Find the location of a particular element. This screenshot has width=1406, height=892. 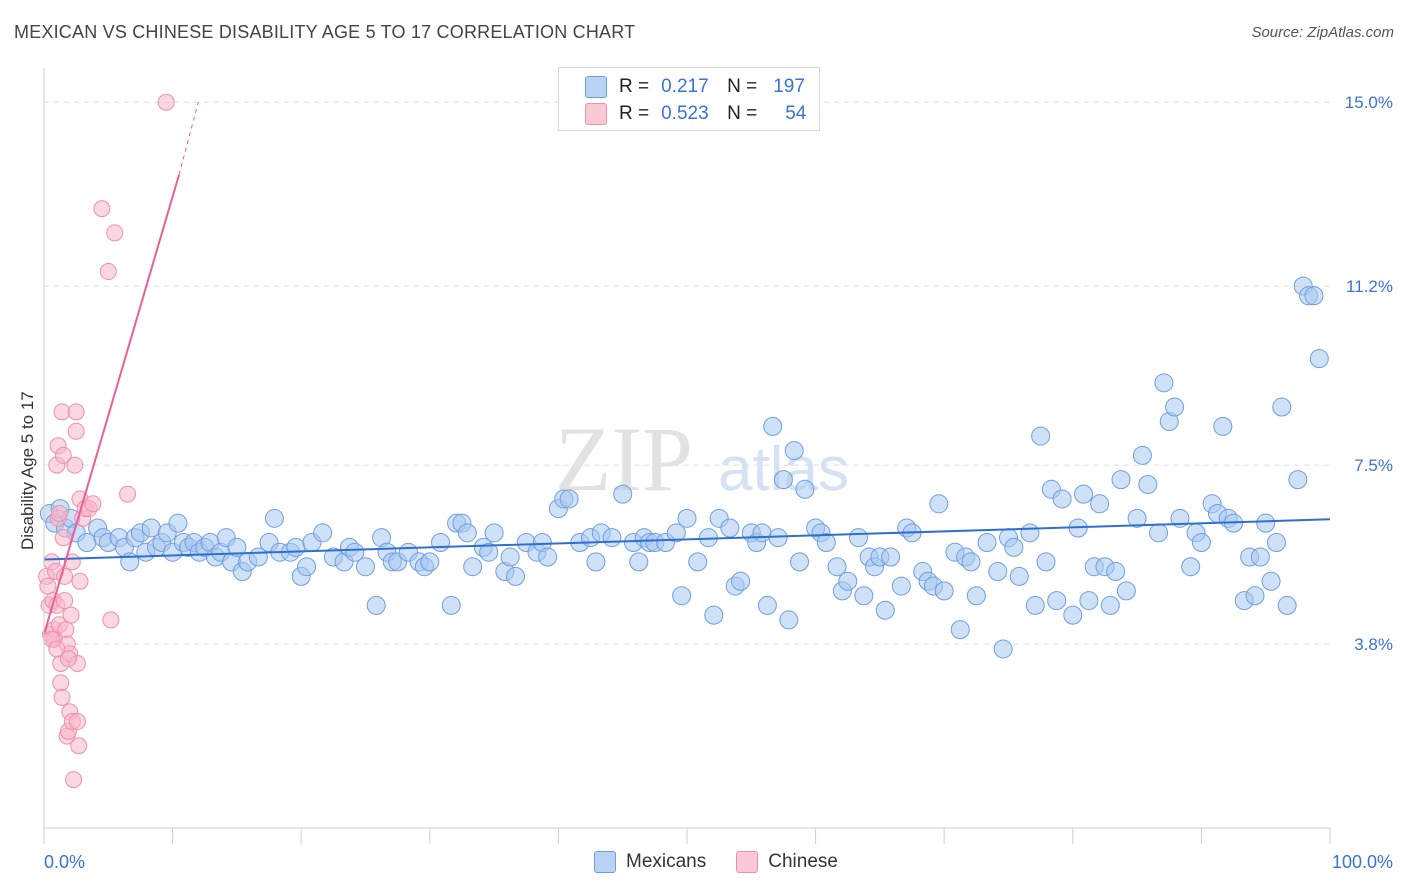

chinese-trend-line is located at coordinates (111, 404).